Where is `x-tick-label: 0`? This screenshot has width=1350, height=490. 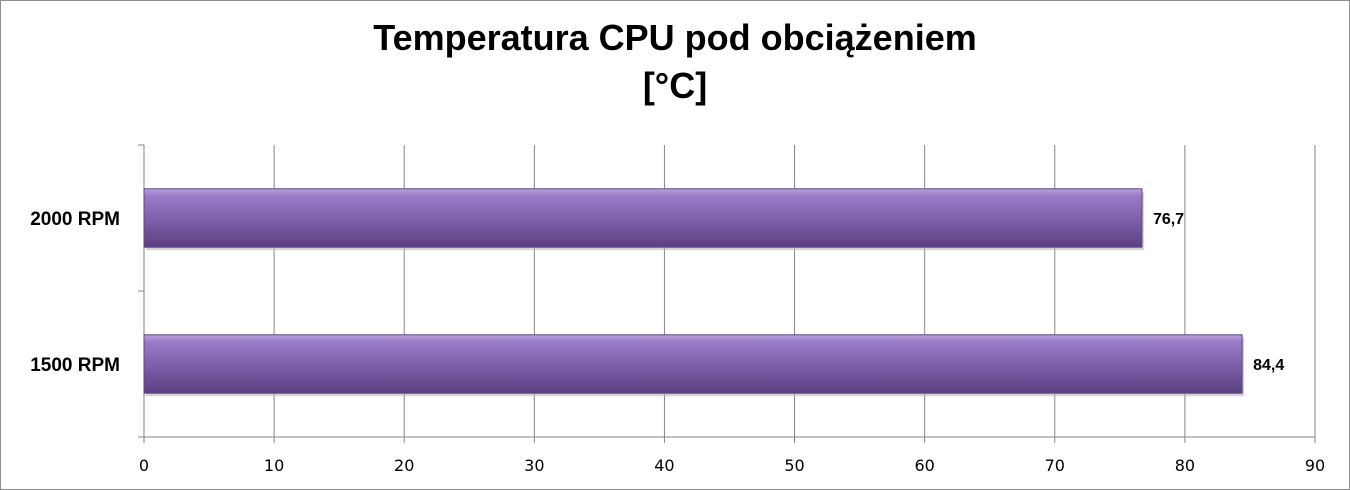 x-tick-label: 0 is located at coordinates (144, 465).